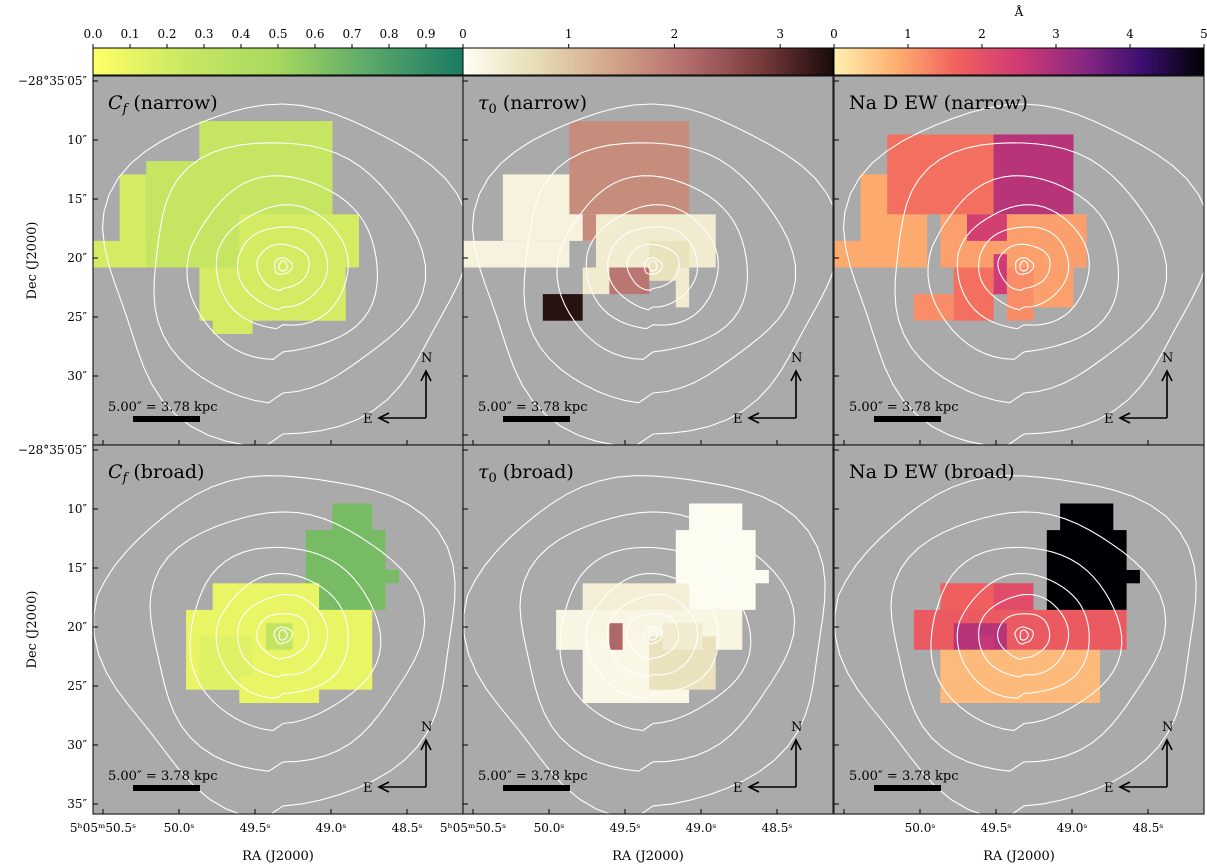 Image resolution: width=1207 pixels, height=867 pixels. Describe the element at coordinates (426, 744) in the screenshot. I see `compass-north-head` at that location.